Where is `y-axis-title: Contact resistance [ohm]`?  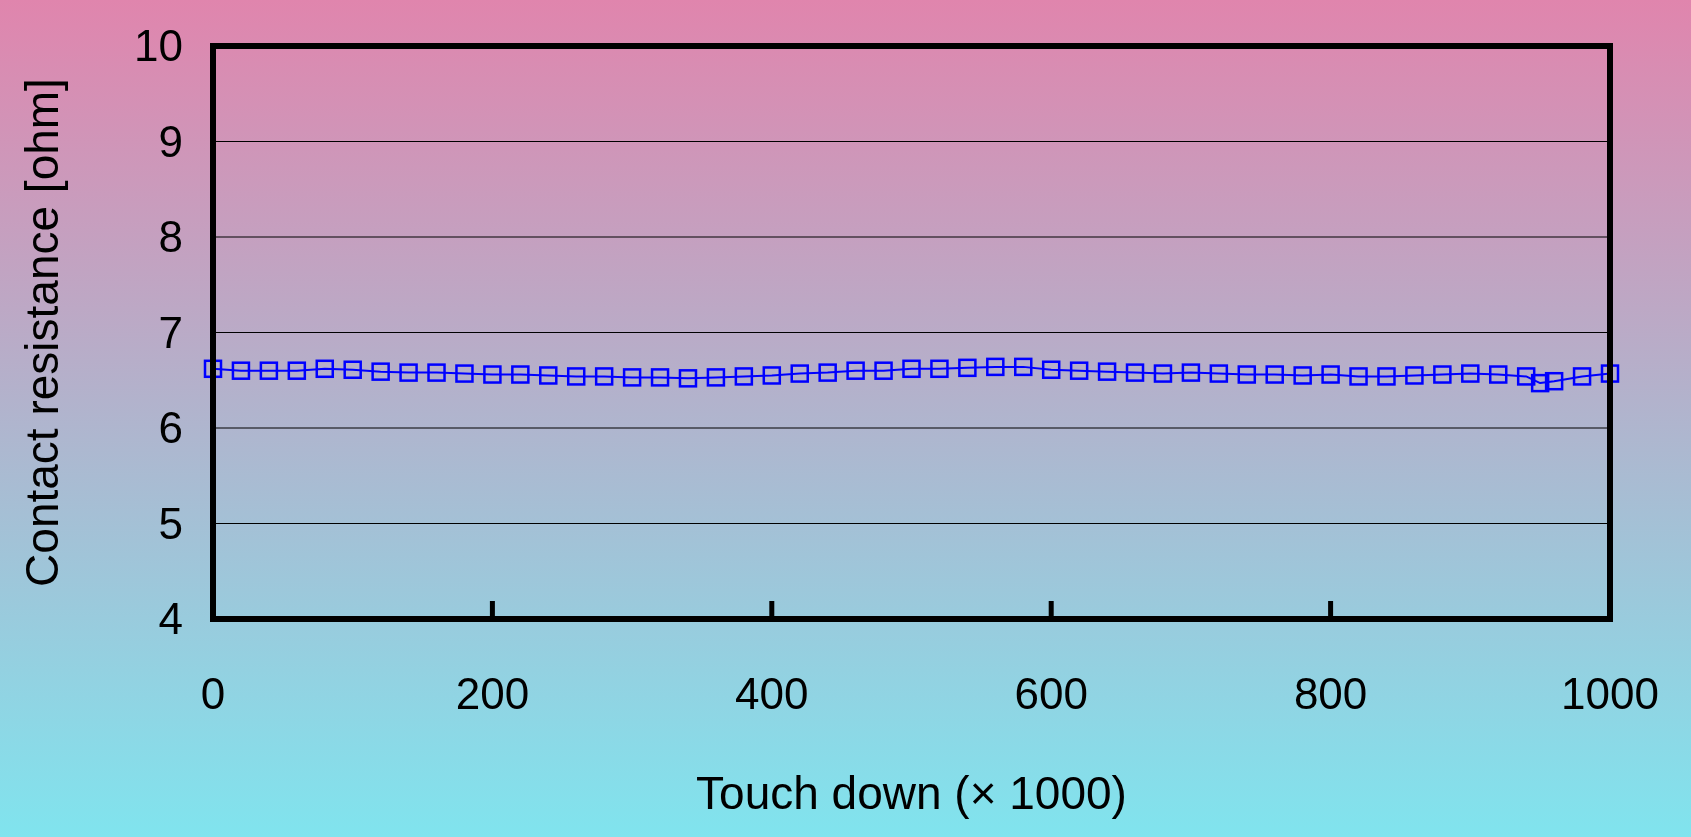
y-axis-title: Contact resistance [ohm] is located at coordinates (42, 332).